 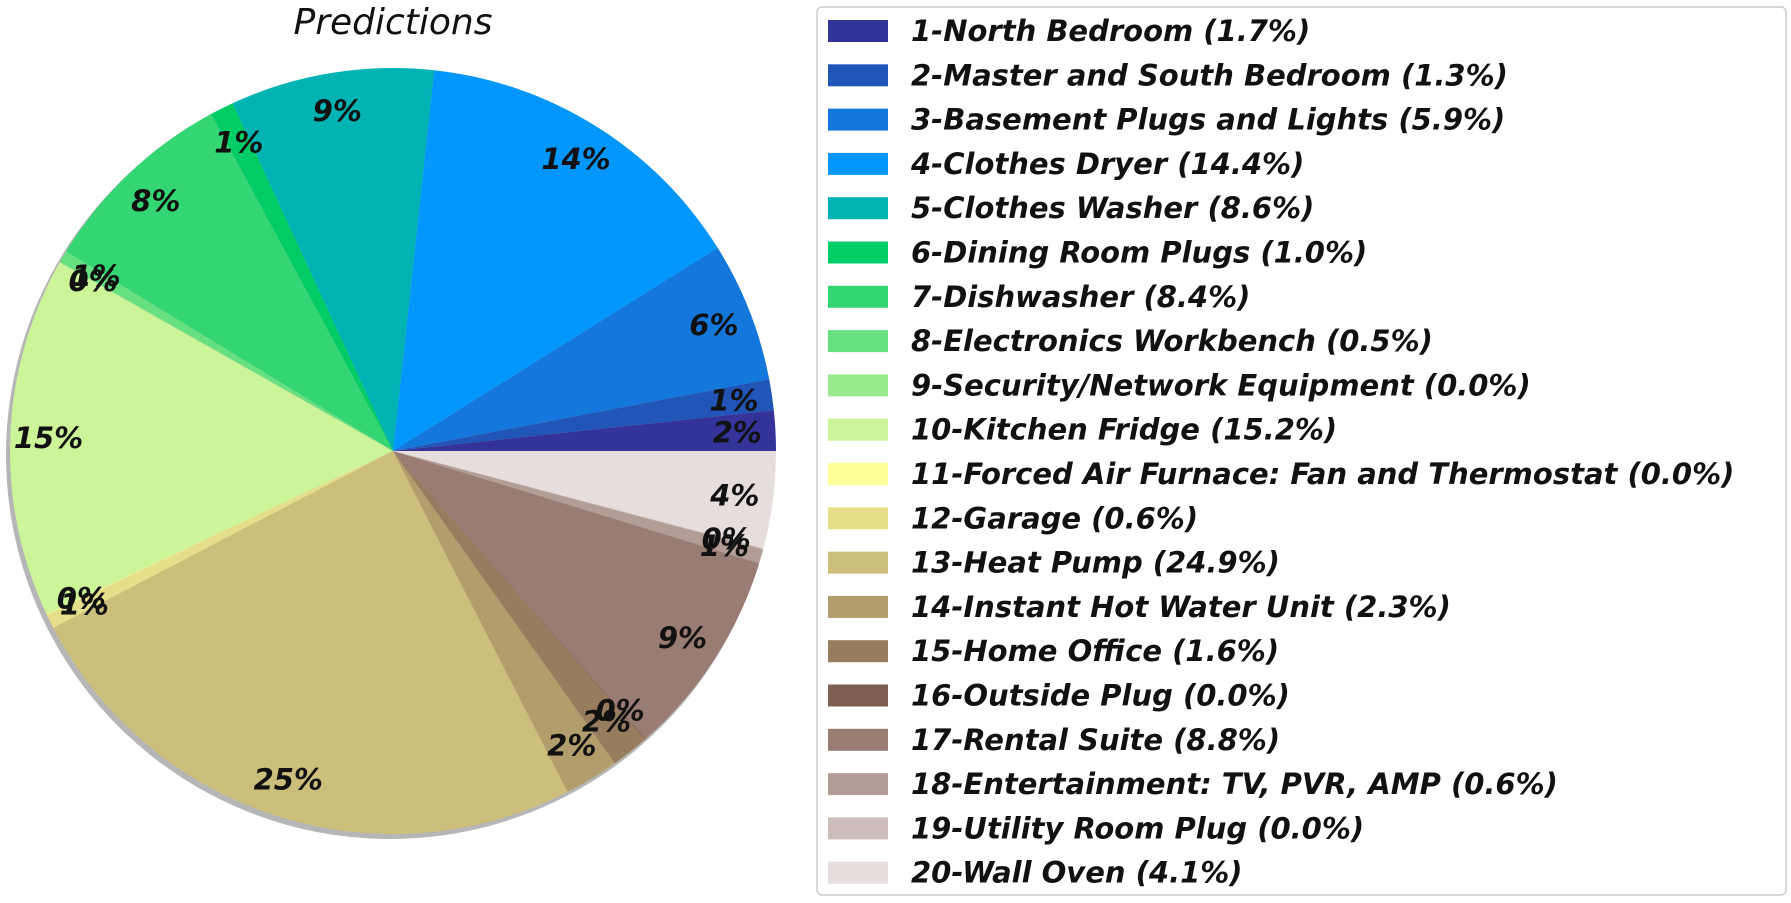 What do you see at coordinates (1100, 696) in the screenshot?
I see `legend-label: 16-Outside Plug (0.0%)` at bounding box center [1100, 696].